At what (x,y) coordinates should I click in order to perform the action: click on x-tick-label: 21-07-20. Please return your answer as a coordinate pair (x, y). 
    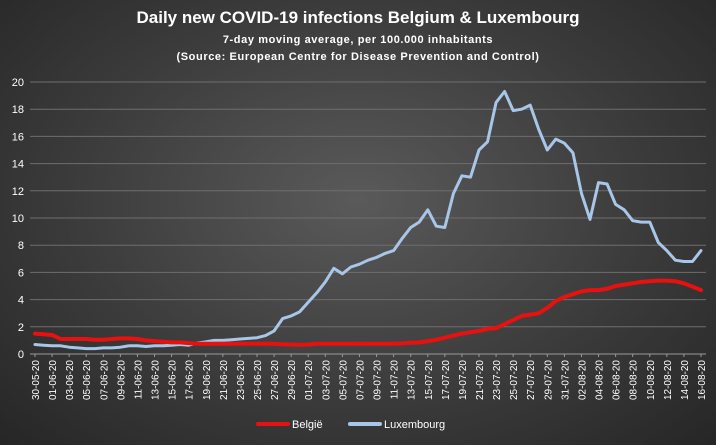
    Looking at the image, I should click on (480, 380).